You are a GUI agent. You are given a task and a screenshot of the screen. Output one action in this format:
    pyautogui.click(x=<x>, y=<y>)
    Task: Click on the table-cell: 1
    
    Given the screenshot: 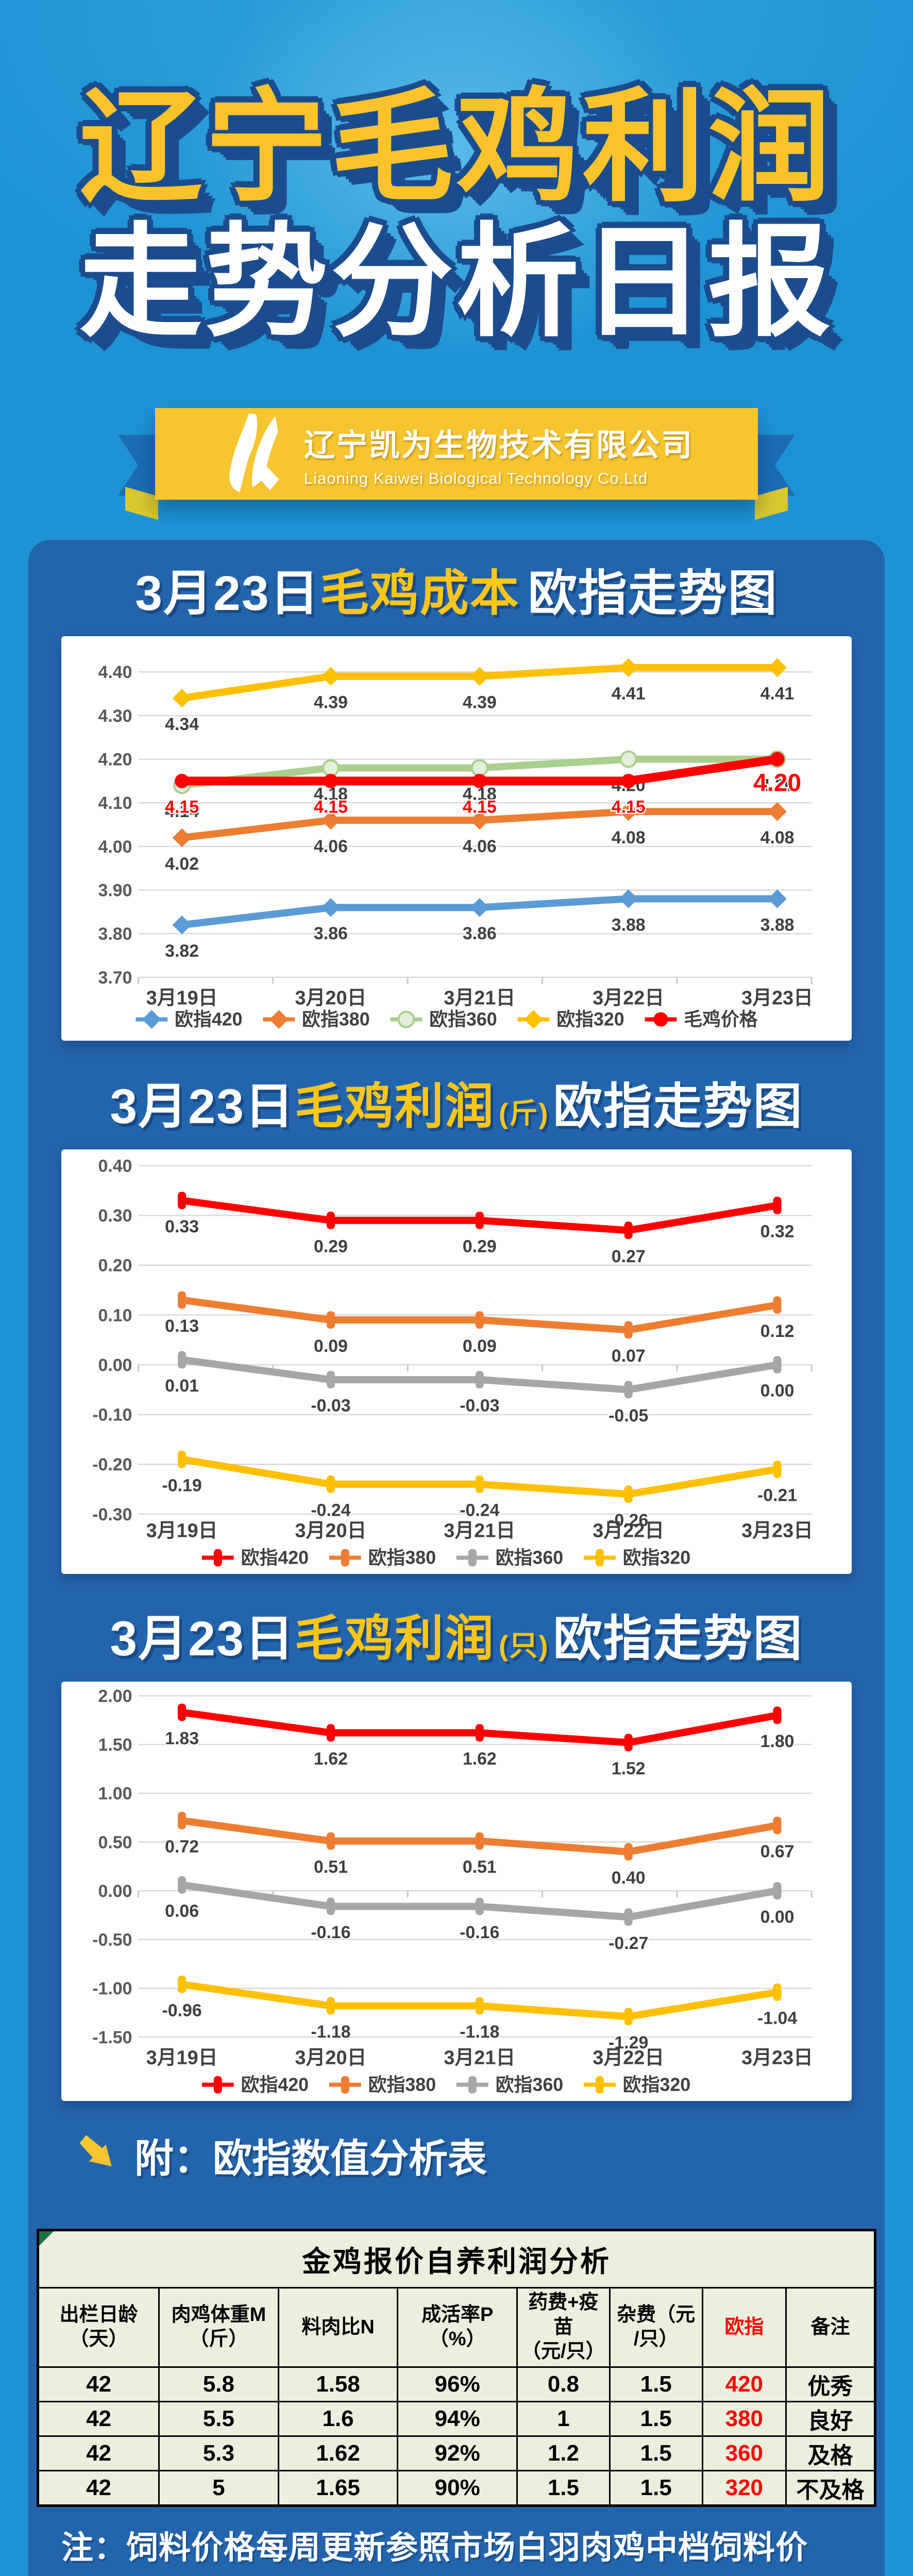 What is the action you would take?
    pyautogui.click(x=563, y=2418)
    